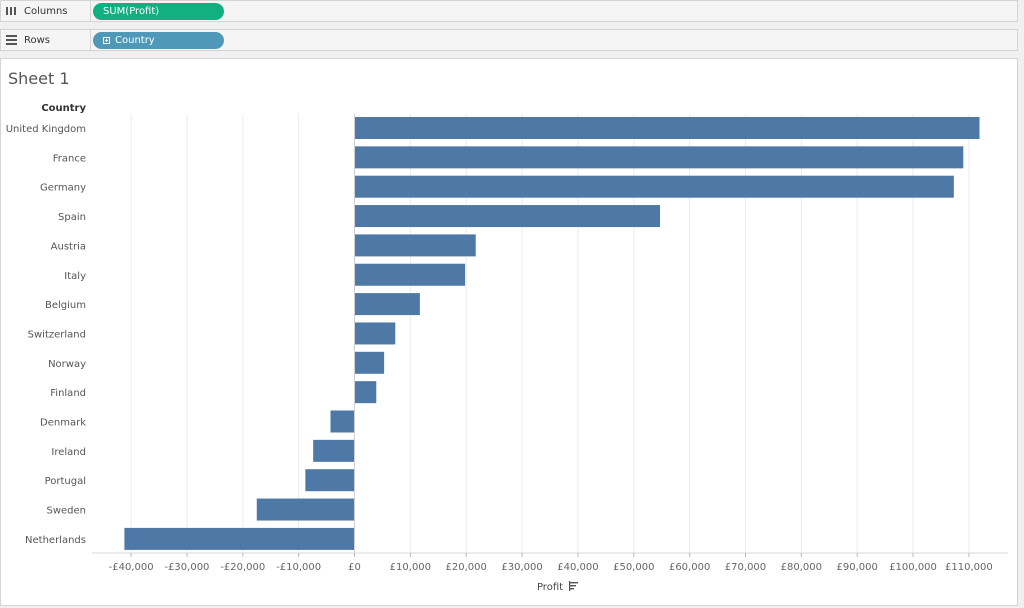 Image resolution: width=1024 pixels, height=608 pixels. I want to click on x-tick-label: £70,000, so click(745, 567).